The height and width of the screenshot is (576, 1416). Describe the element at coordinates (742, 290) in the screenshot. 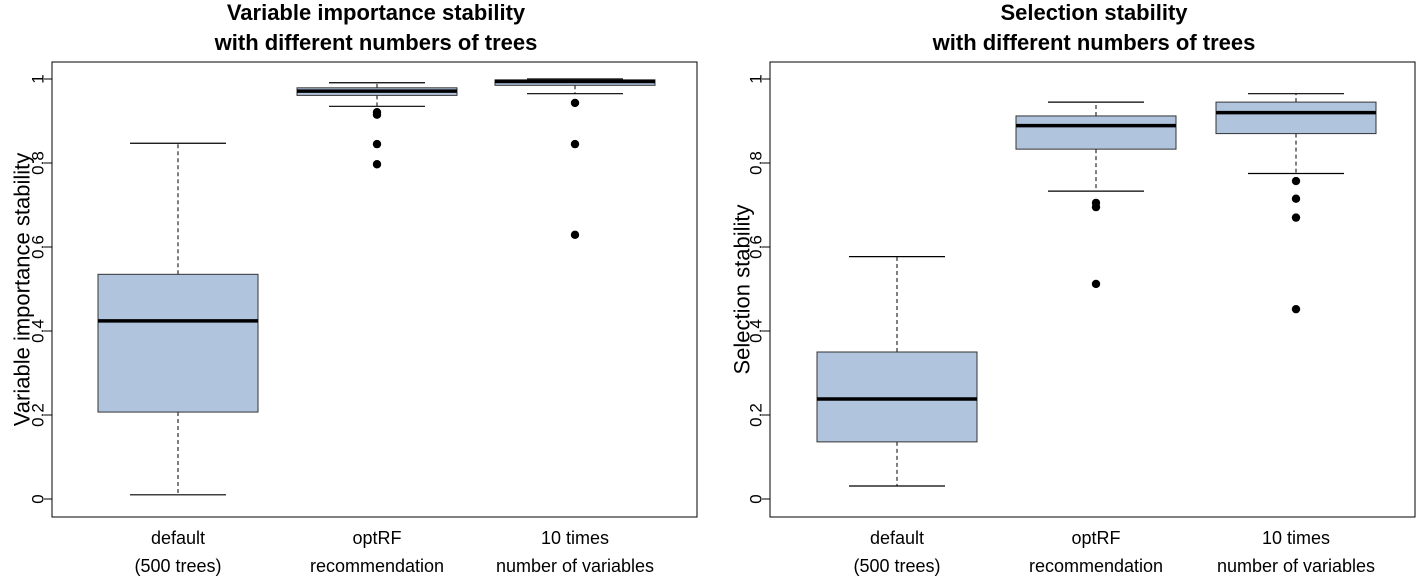

I see `y-axis-label: Selection stability` at that location.